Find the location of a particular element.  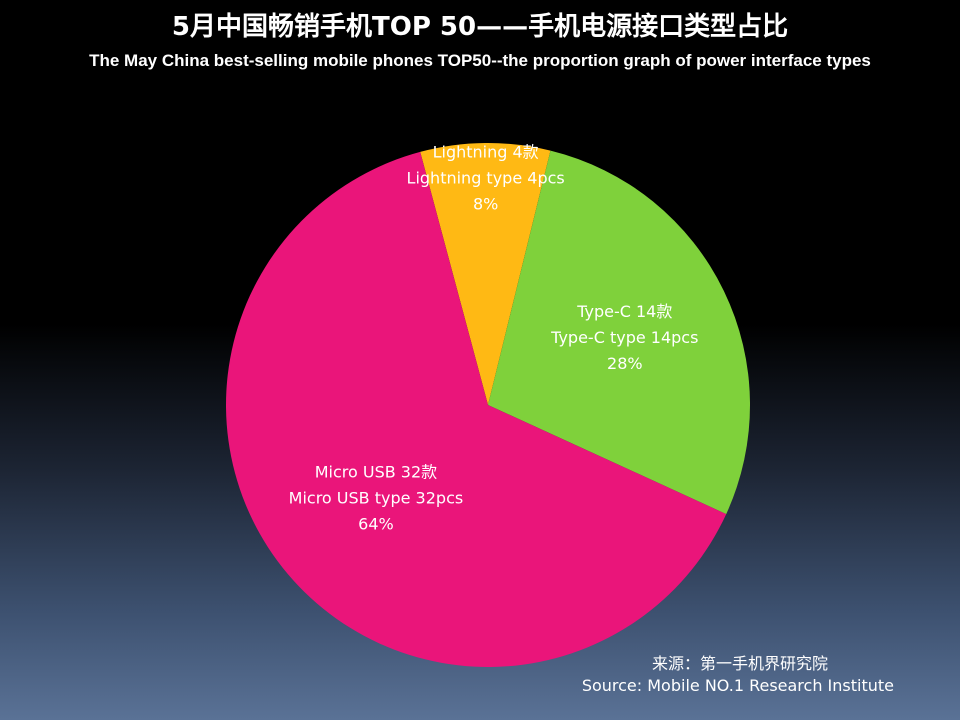

slice-label-en-type-c: Type-C type 14pcs is located at coordinates (624, 337).